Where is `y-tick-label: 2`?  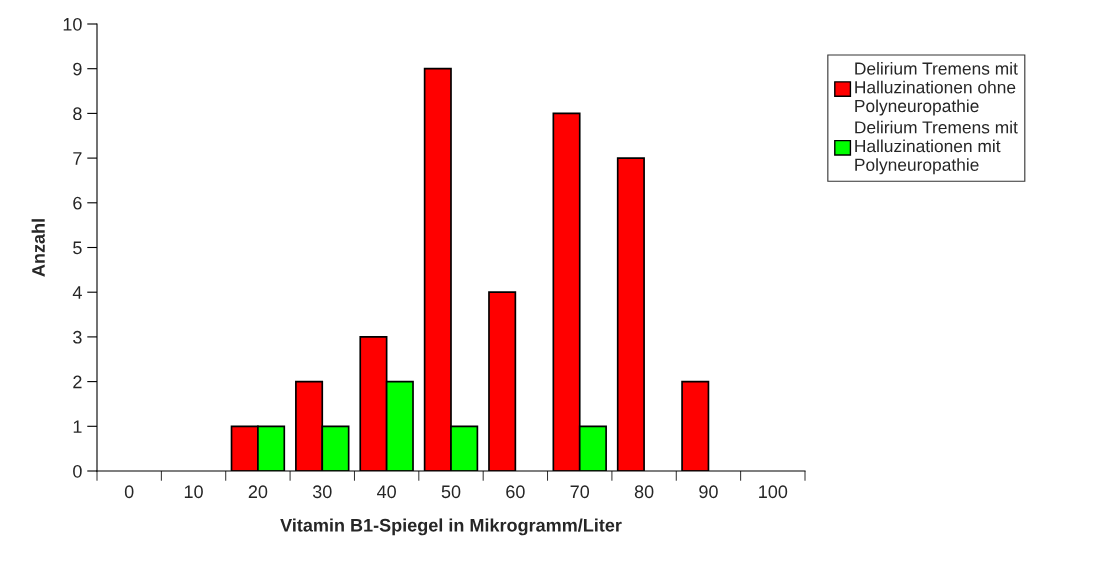 y-tick-label: 2 is located at coordinates (77, 382).